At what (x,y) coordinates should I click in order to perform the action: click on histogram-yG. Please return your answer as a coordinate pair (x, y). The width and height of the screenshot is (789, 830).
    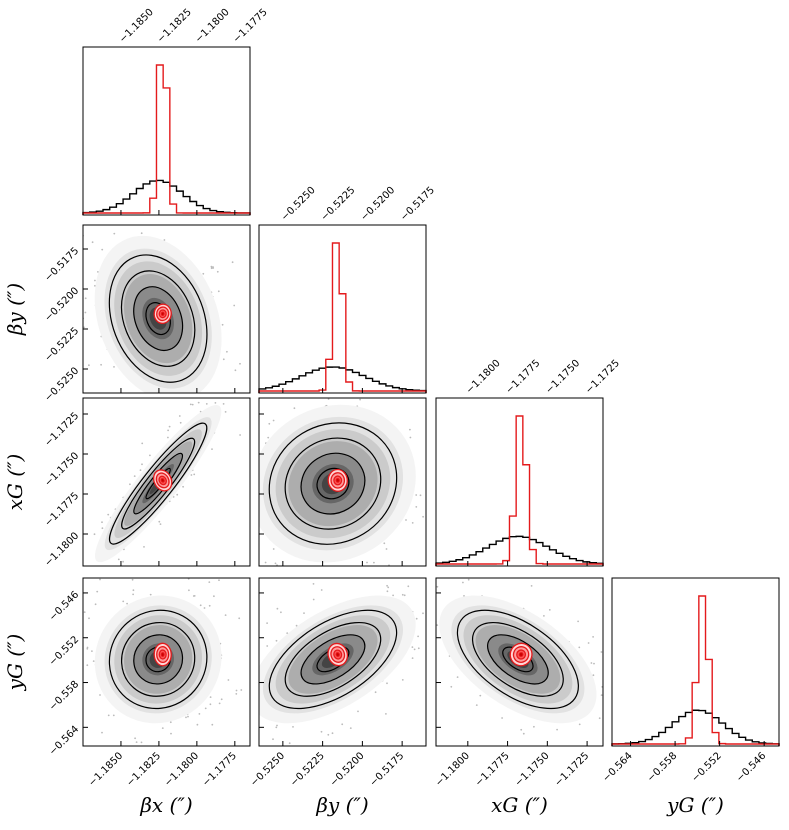
    Looking at the image, I should click on (695, 662).